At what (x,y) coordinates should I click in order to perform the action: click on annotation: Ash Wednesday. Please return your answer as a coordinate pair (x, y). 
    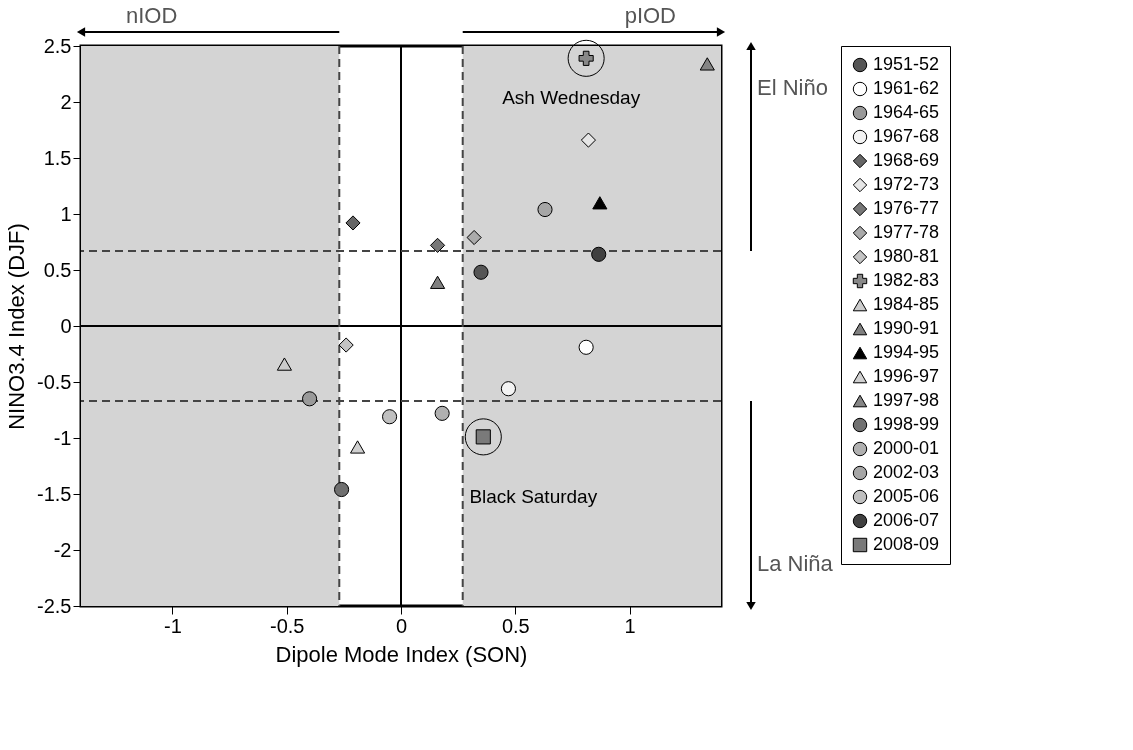
    Looking at the image, I should click on (571, 98).